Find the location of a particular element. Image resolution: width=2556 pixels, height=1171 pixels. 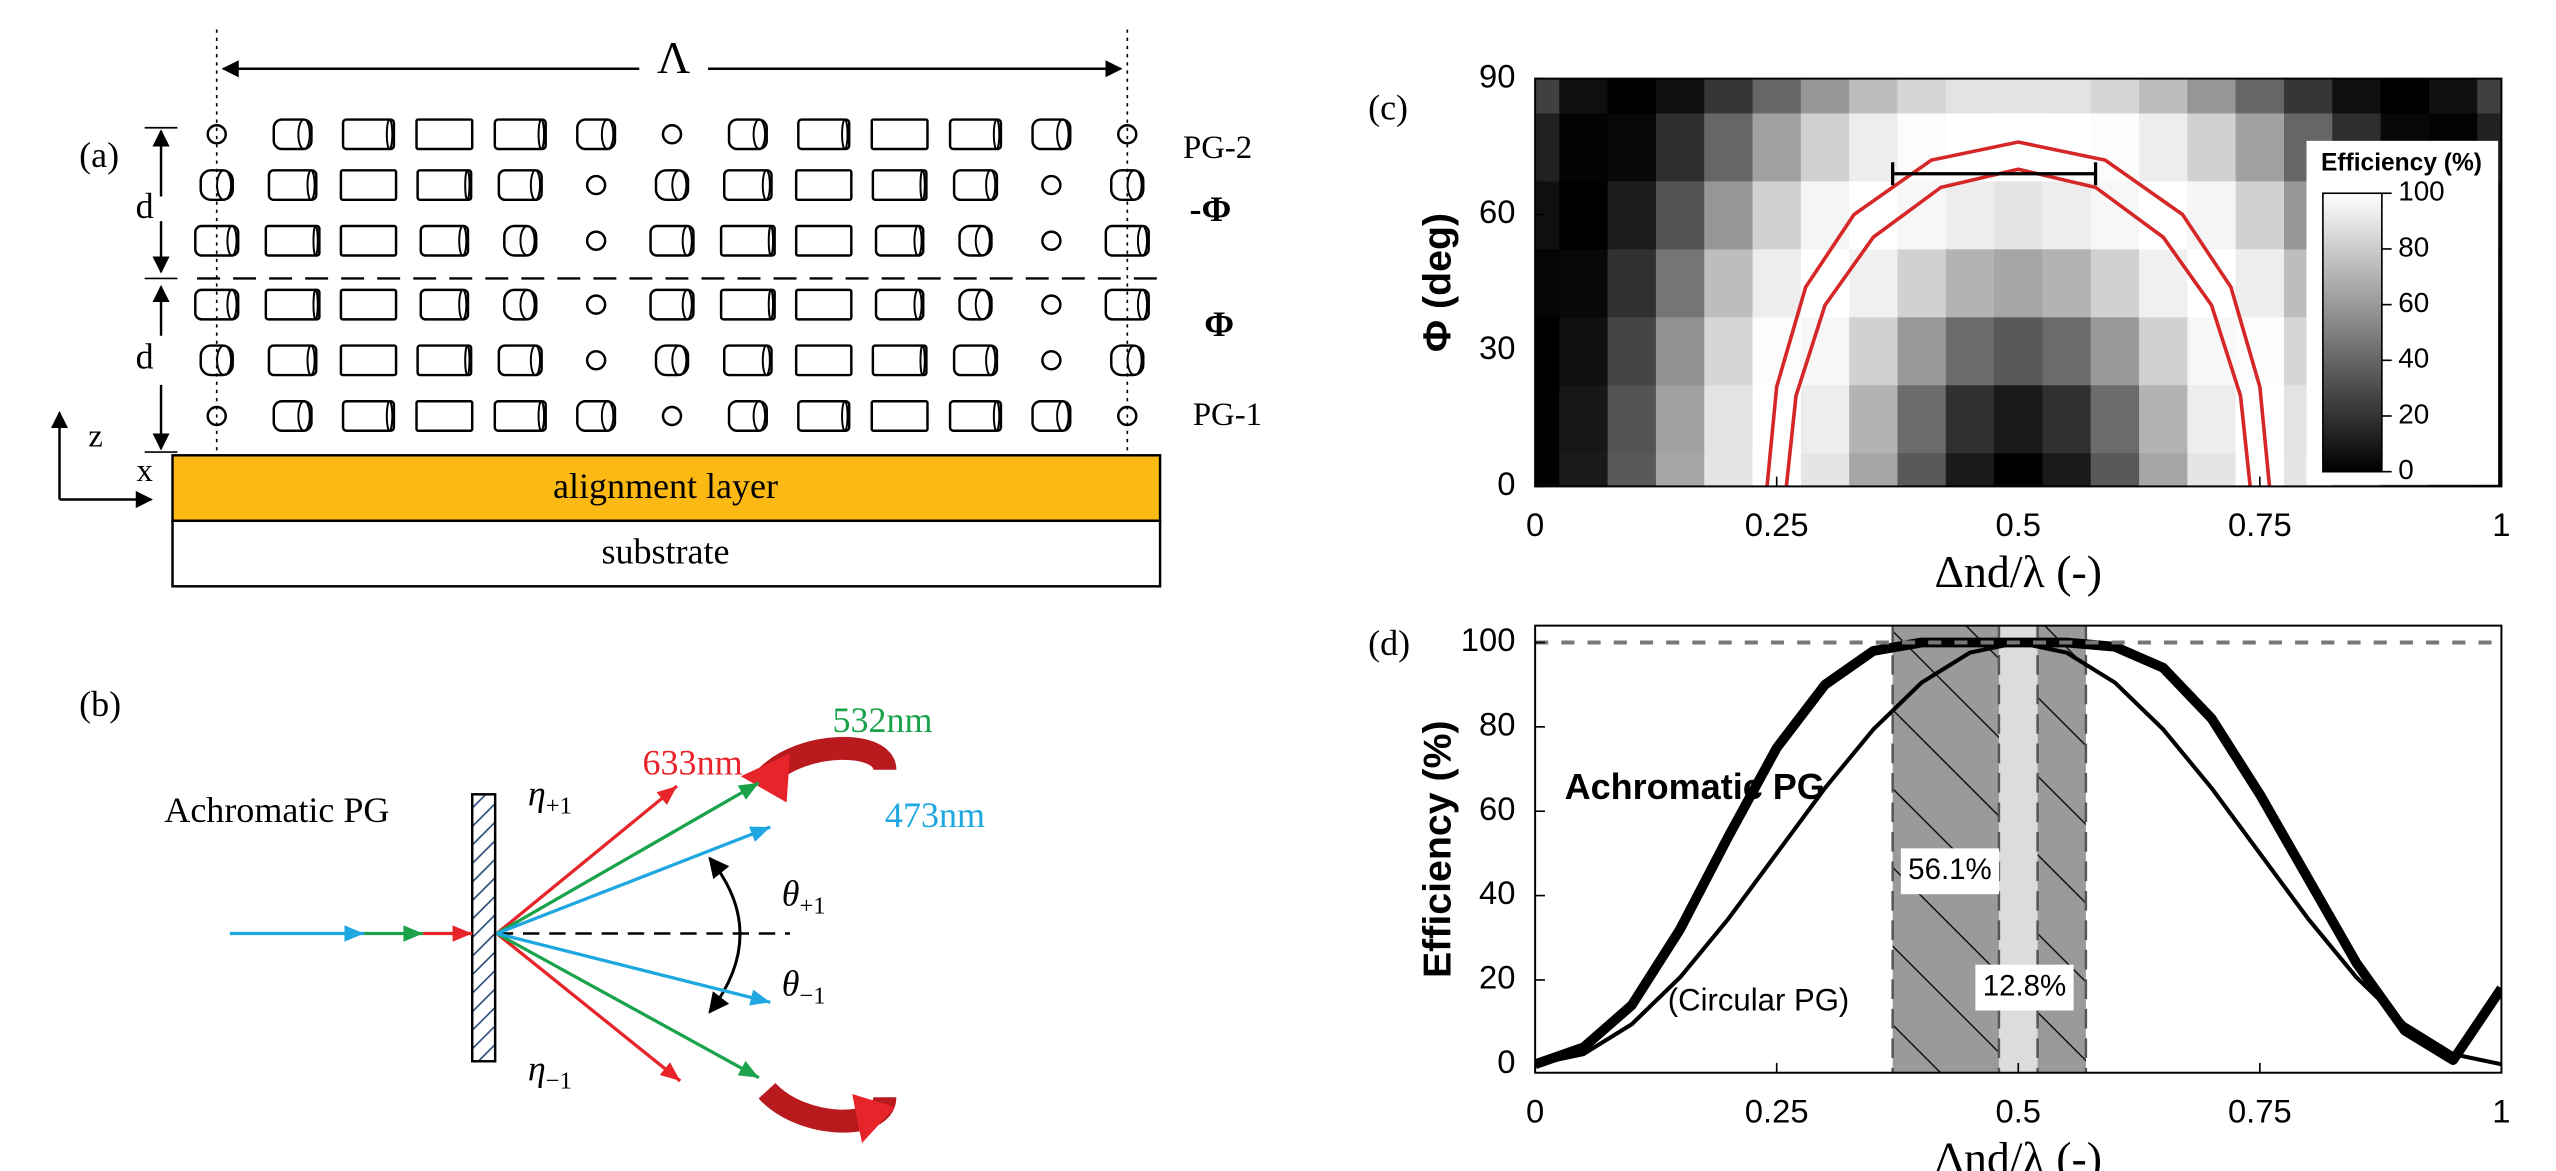

region-label: 56.1% is located at coordinates (1950, 869).